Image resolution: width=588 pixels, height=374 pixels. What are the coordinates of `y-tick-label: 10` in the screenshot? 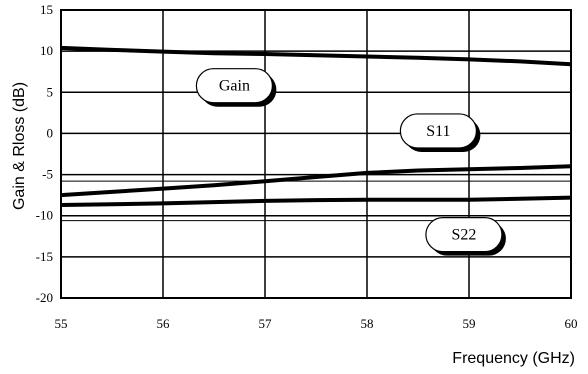 It's located at (46, 50).